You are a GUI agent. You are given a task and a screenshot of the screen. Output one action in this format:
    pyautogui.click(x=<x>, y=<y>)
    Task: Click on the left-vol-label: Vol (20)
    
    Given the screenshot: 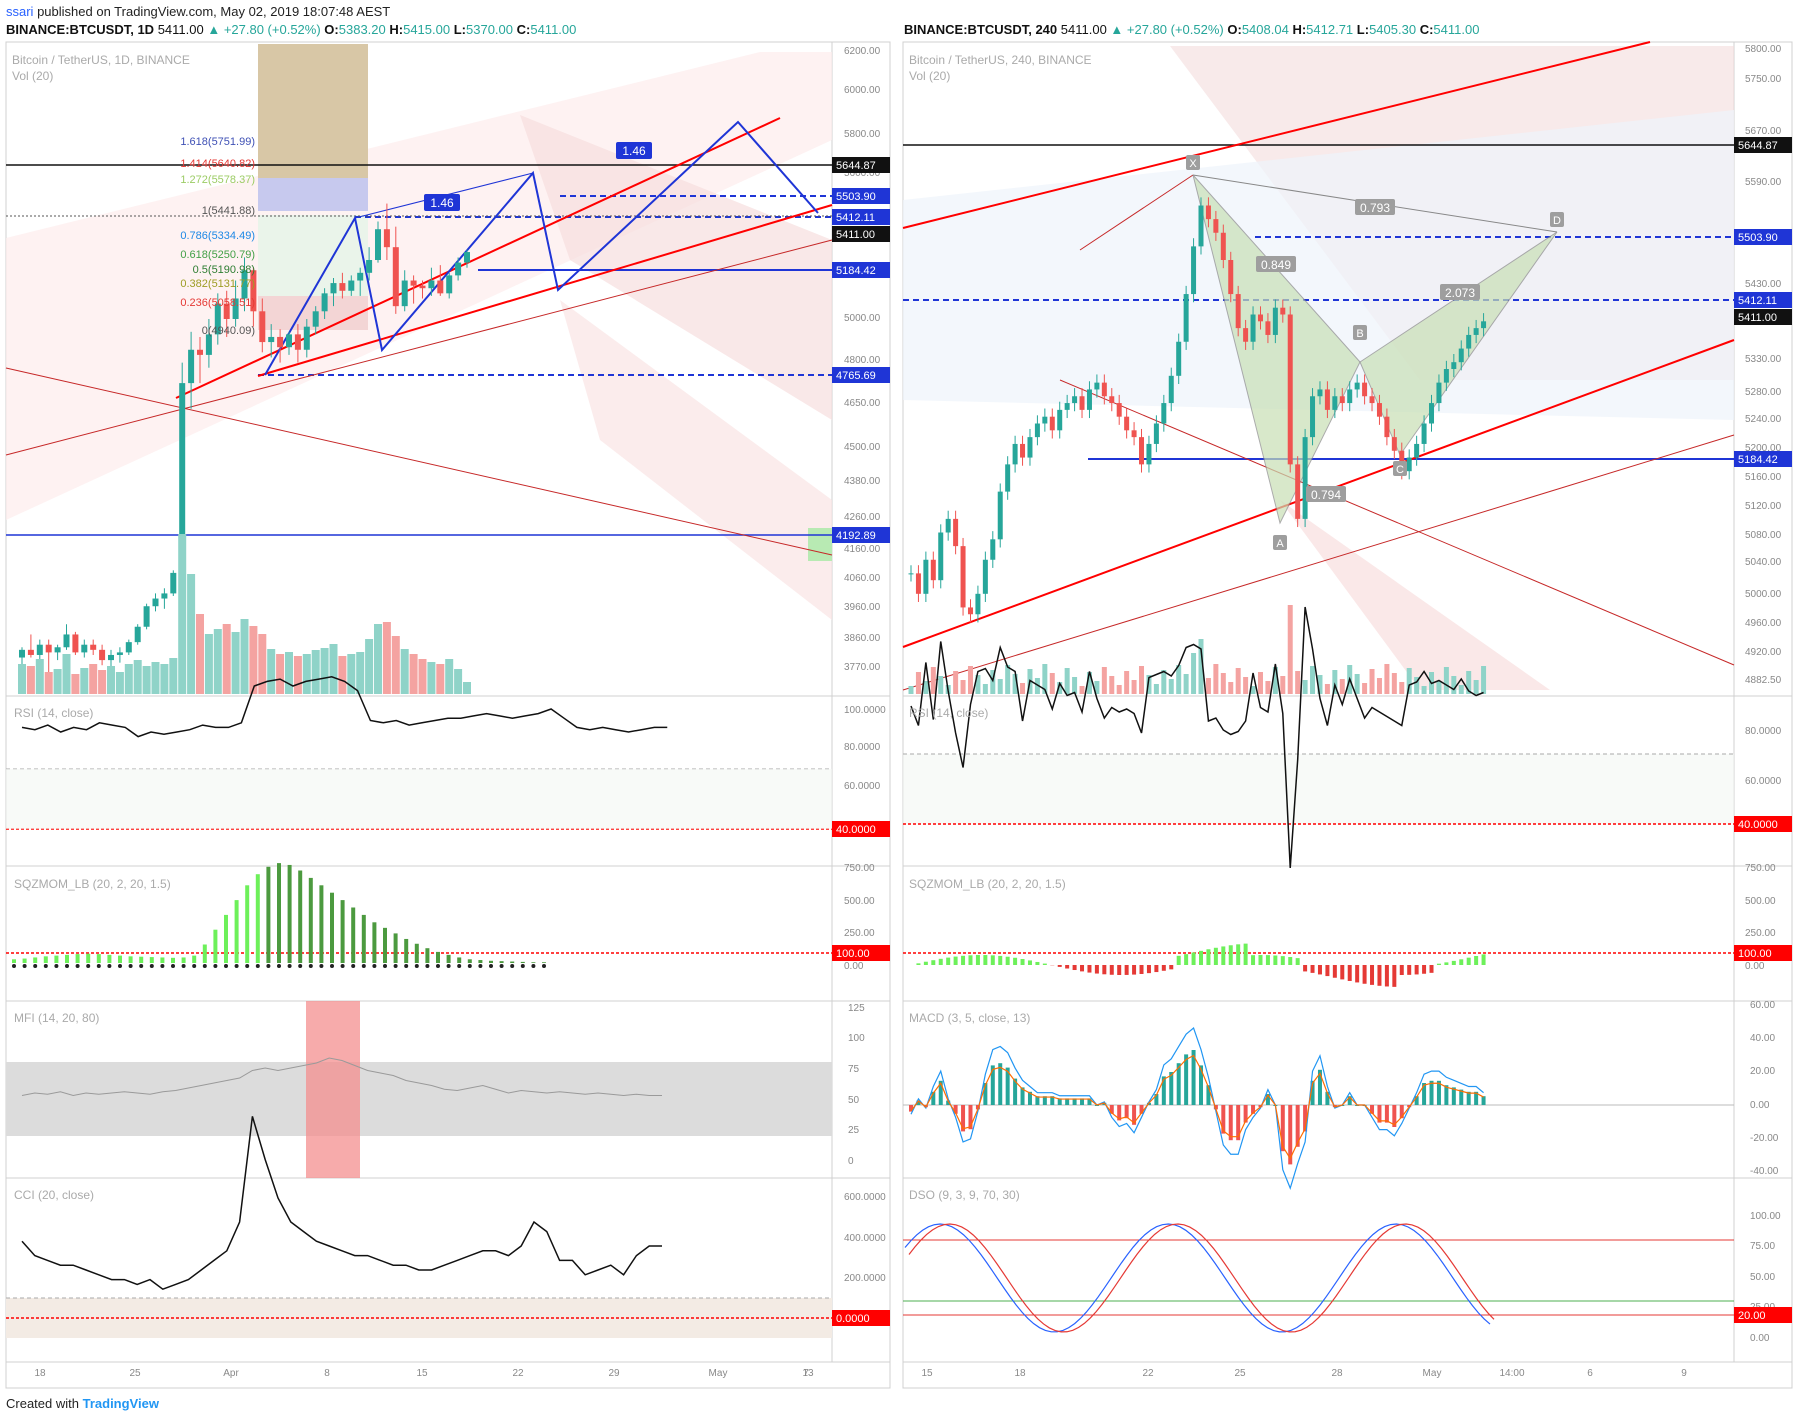 What is the action you would take?
    pyautogui.click(x=32, y=76)
    